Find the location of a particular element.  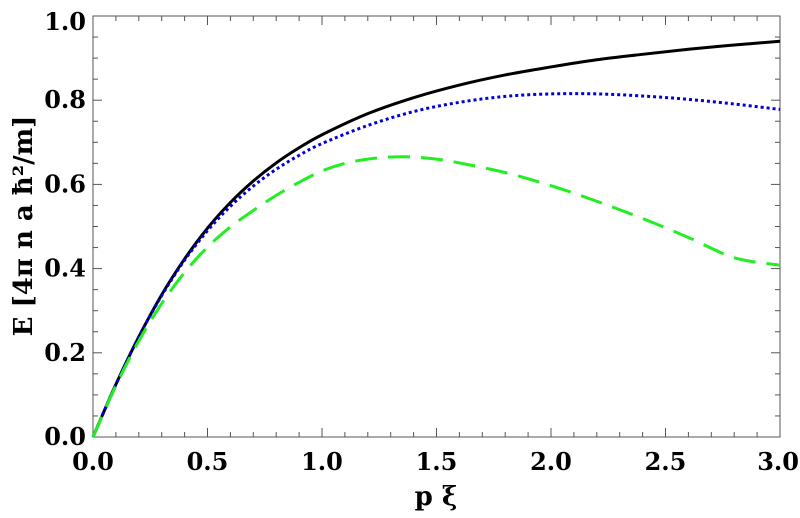

y-tick-label: 0.6 is located at coordinates (65, 183).